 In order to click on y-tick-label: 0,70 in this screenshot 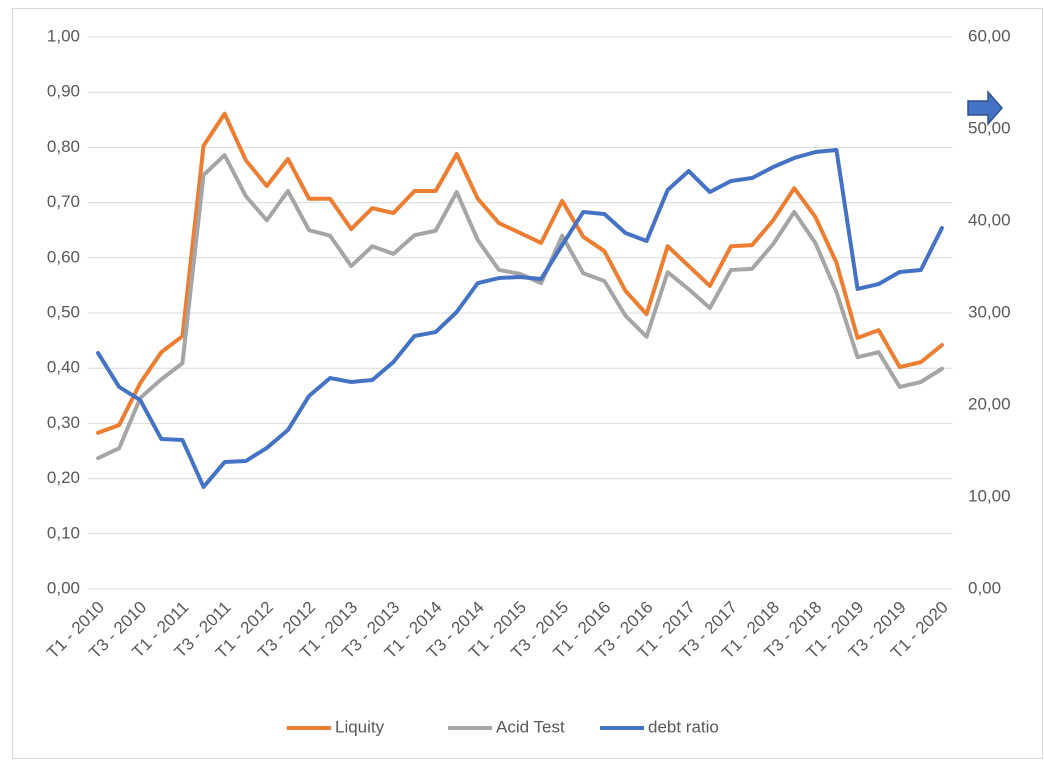, I will do `click(63, 201)`.